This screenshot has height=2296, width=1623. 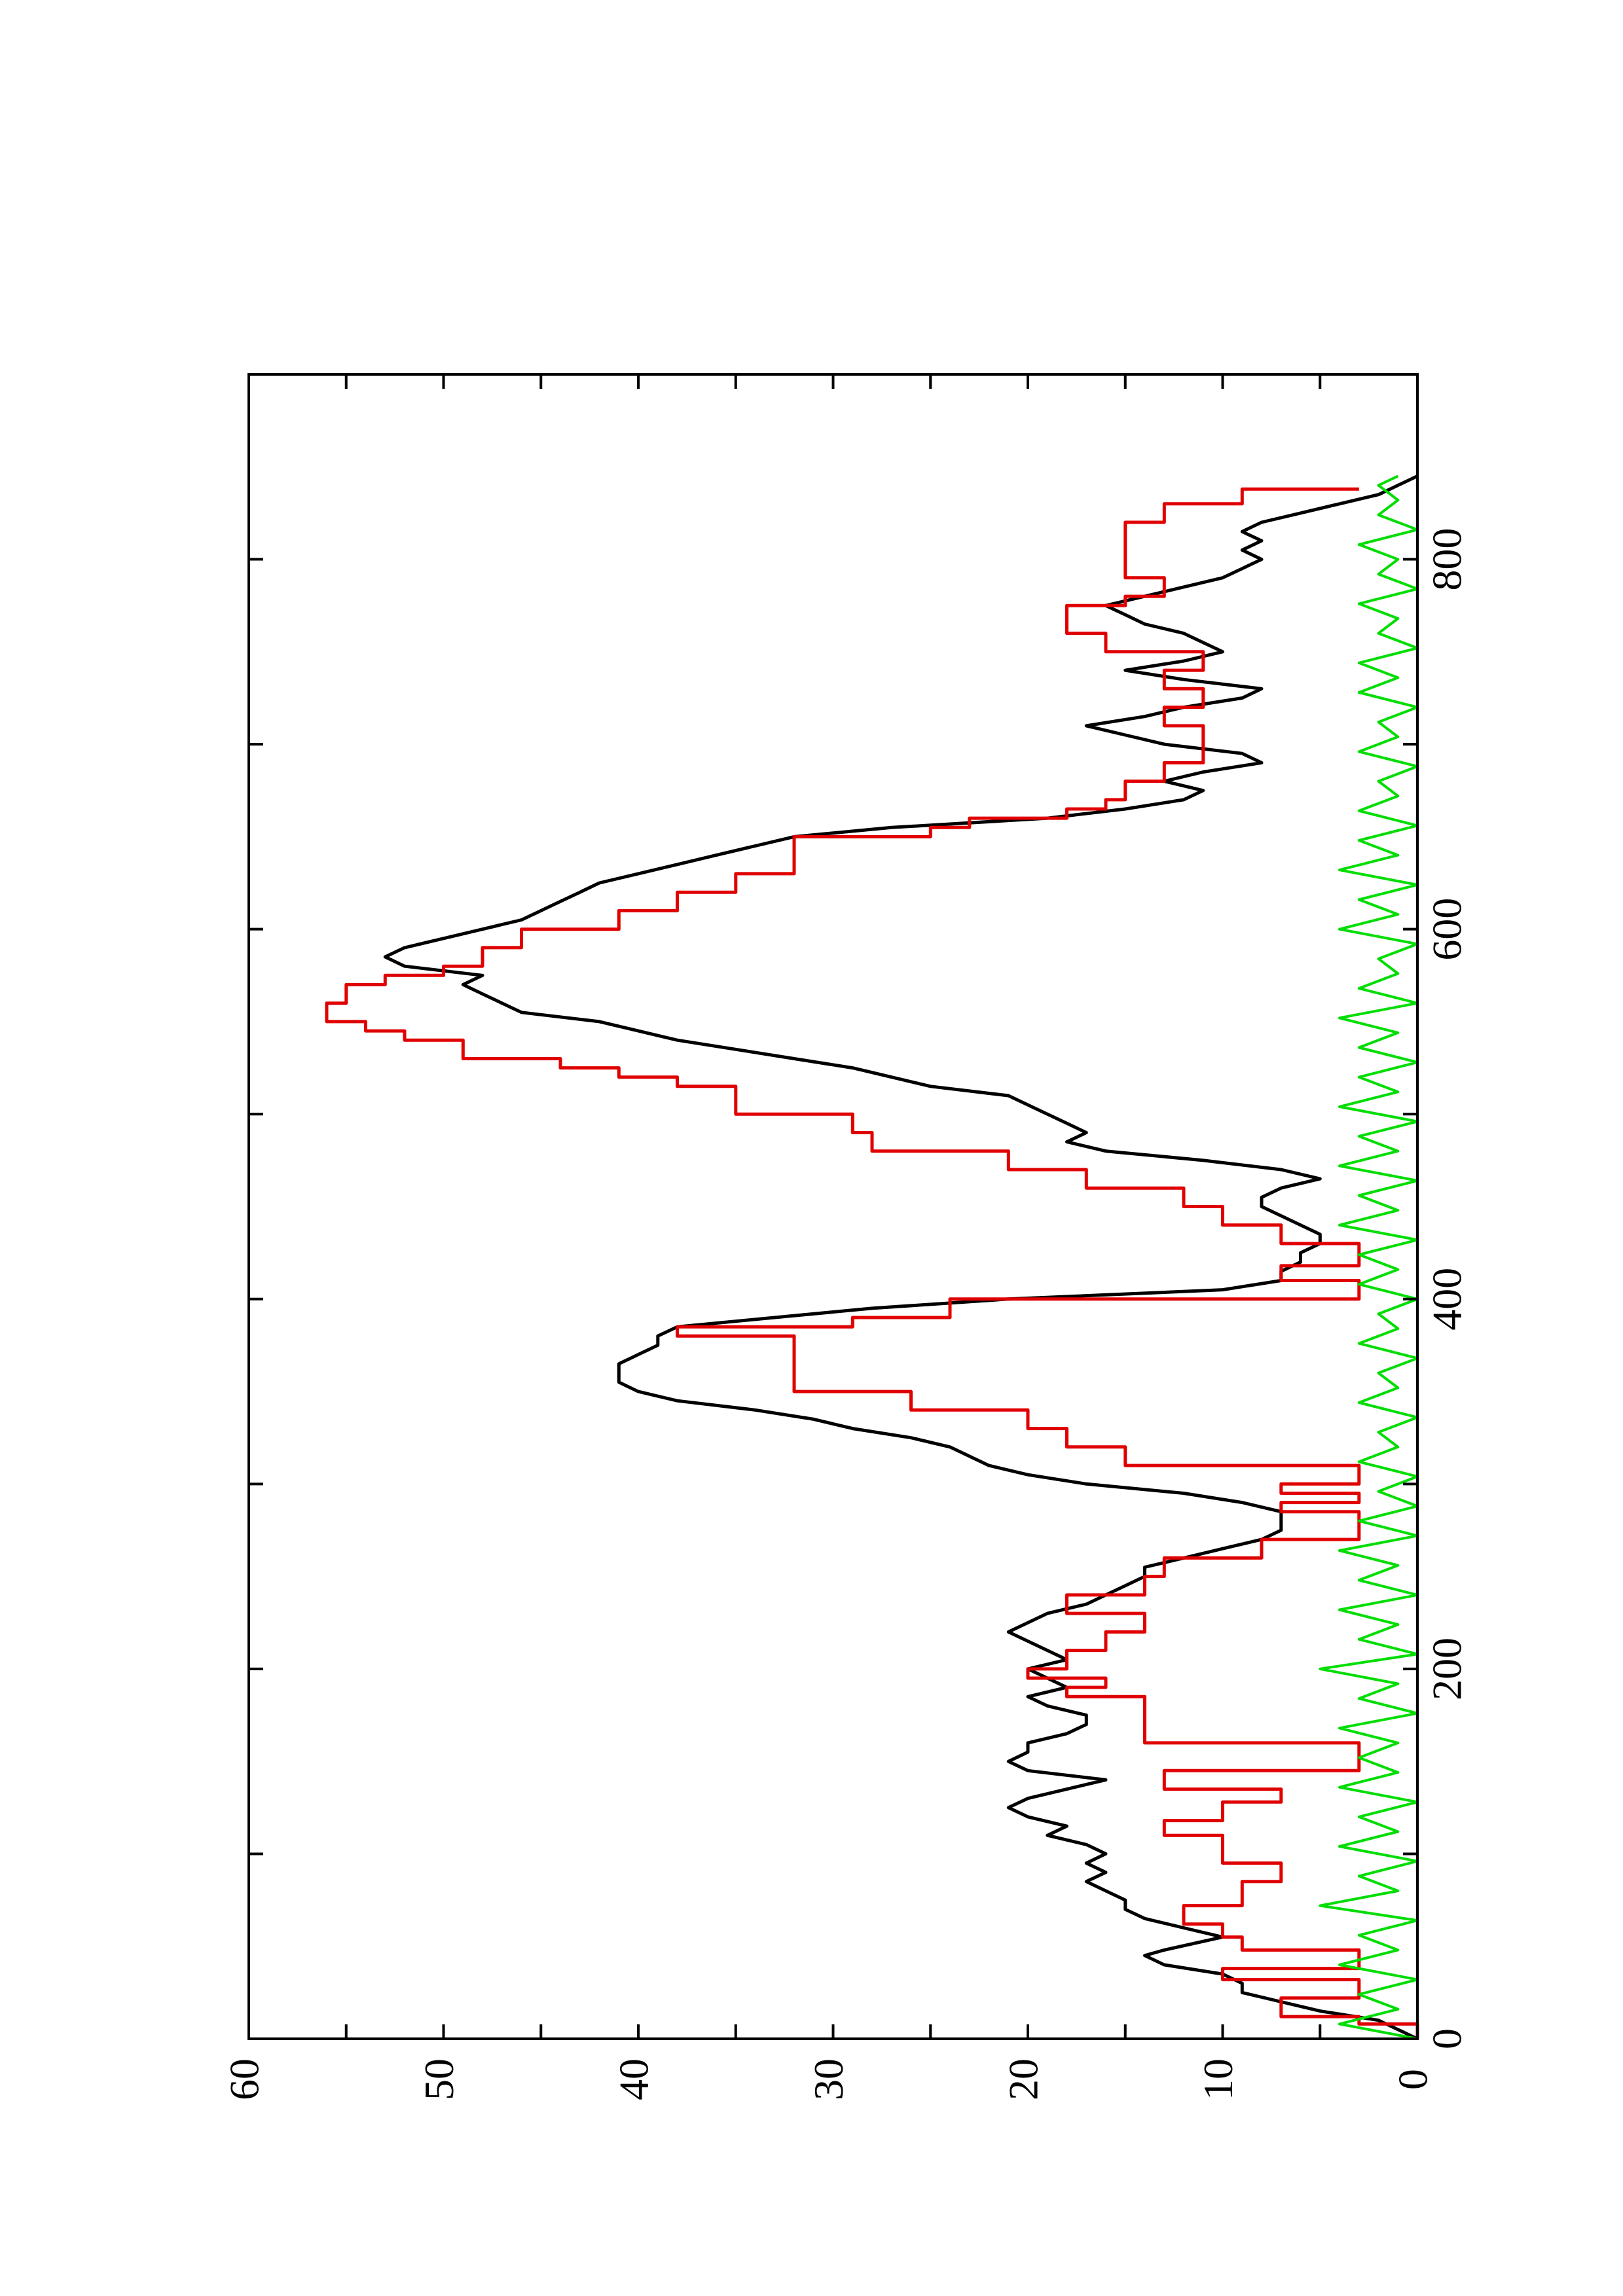 What do you see at coordinates (1023, 2079) in the screenshot?
I see `y-tick-label: 20` at bounding box center [1023, 2079].